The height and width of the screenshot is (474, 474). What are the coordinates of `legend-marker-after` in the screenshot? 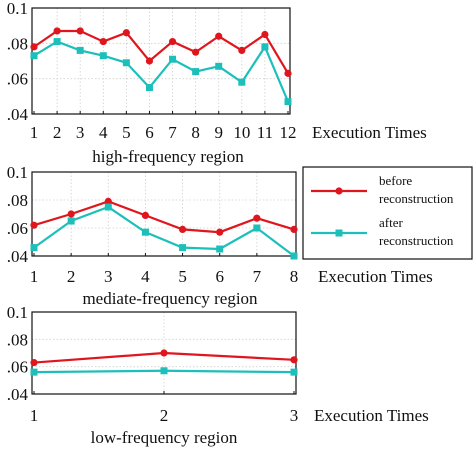 It's located at (339, 233).